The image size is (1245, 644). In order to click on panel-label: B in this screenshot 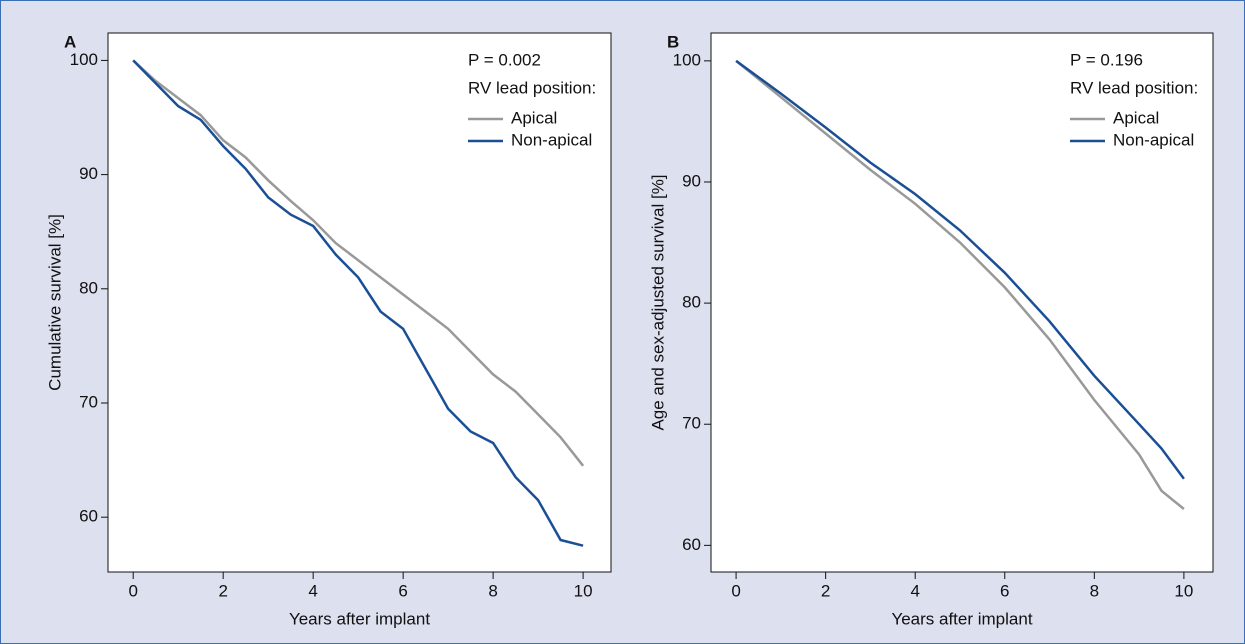, I will do `click(673, 41)`.